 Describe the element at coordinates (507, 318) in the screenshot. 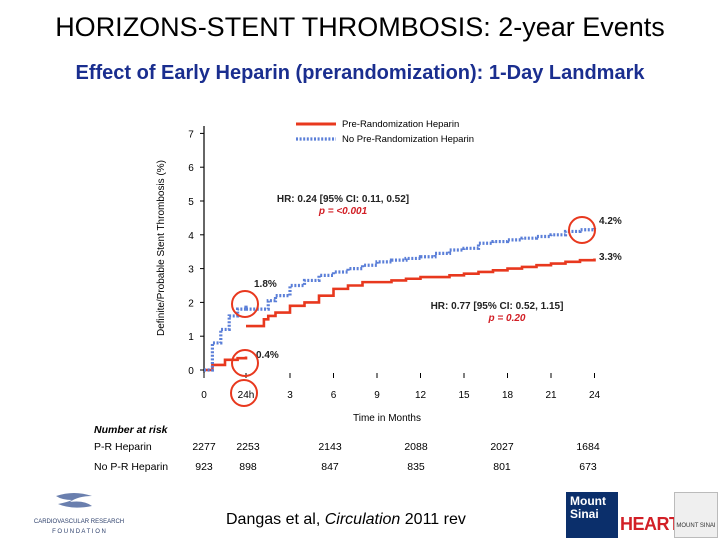

I see `p-annotation-bottom: p = 0.20` at that location.